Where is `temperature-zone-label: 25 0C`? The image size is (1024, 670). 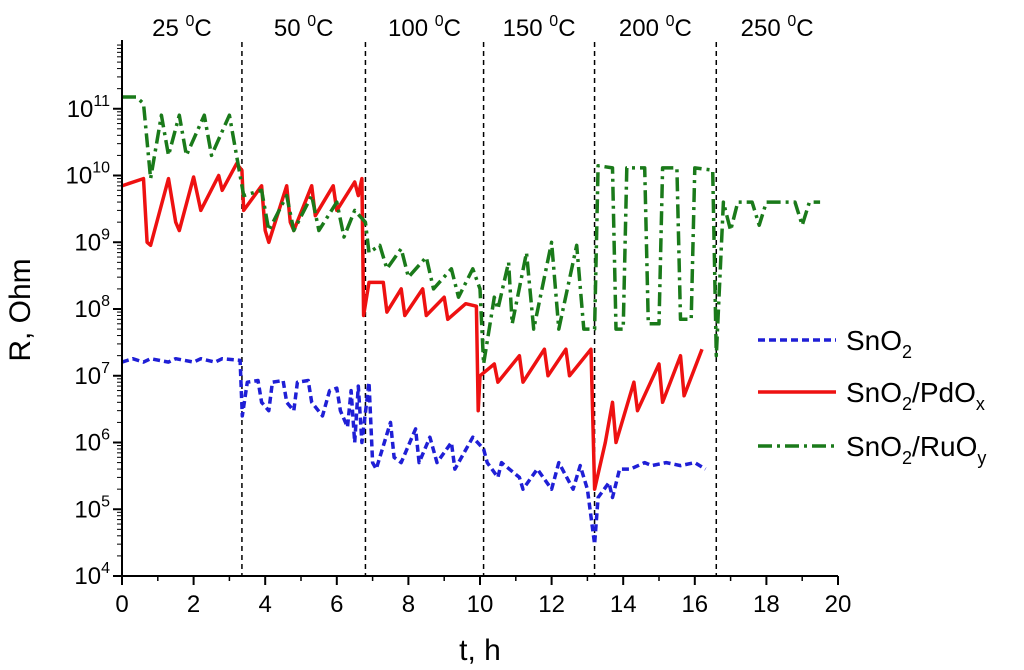 temperature-zone-label: 25 0C is located at coordinates (182, 27).